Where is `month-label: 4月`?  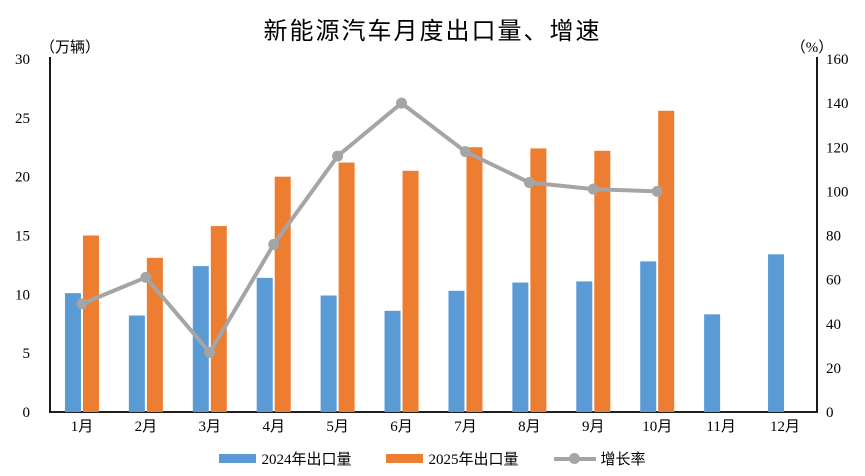 month-label: 4月 is located at coordinates (273, 427).